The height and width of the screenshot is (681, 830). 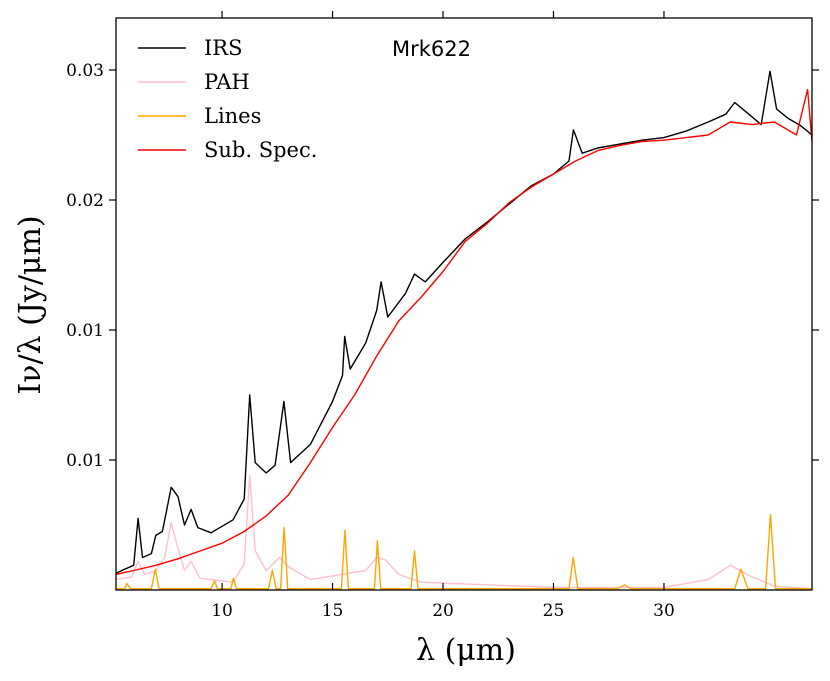 What do you see at coordinates (227, 99) in the screenshot?
I see `legend: IRS PAH Lines Sub. Spec.` at bounding box center [227, 99].